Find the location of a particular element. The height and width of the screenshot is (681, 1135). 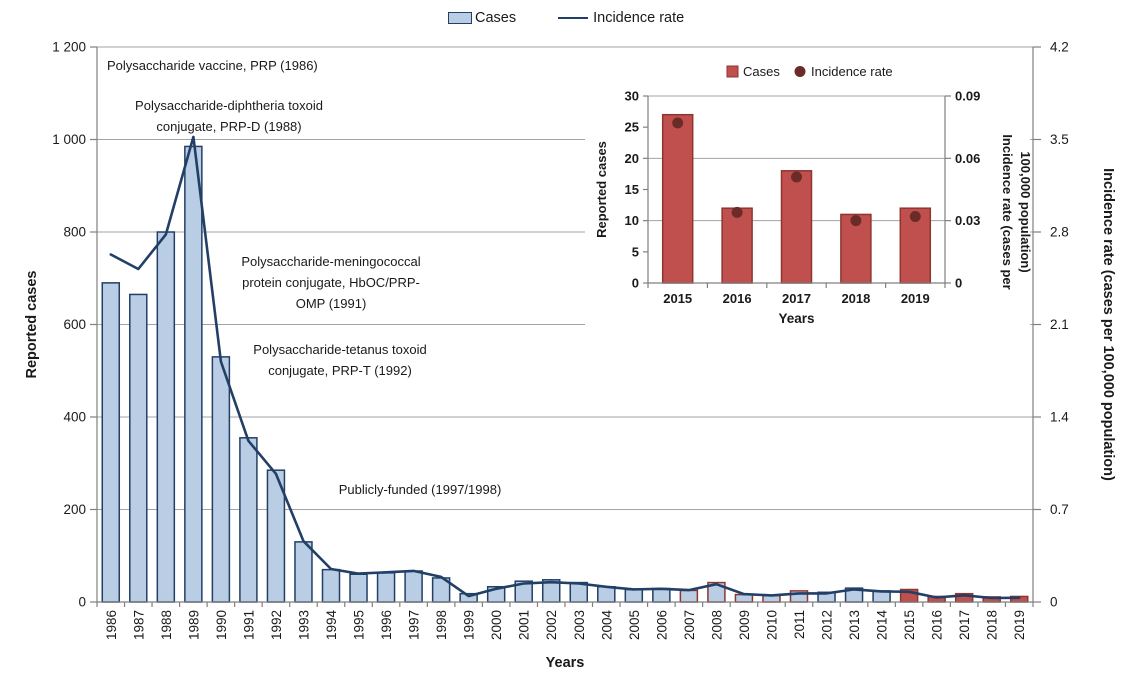

main-y-left-tick-label: 1 000 is located at coordinates (69, 139).